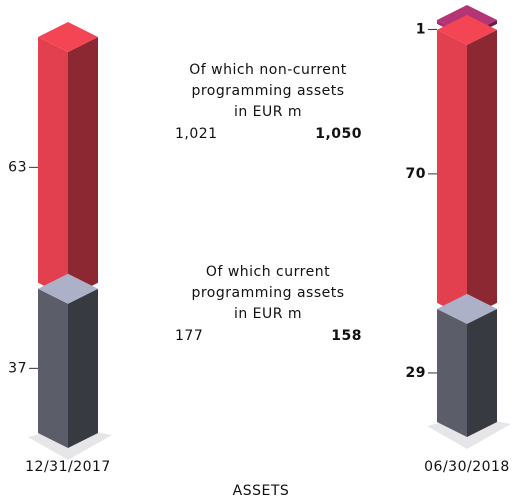  Describe the element at coordinates (268, 70) in the screenshot. I see `annotation-text: Of which non-current` at that location.